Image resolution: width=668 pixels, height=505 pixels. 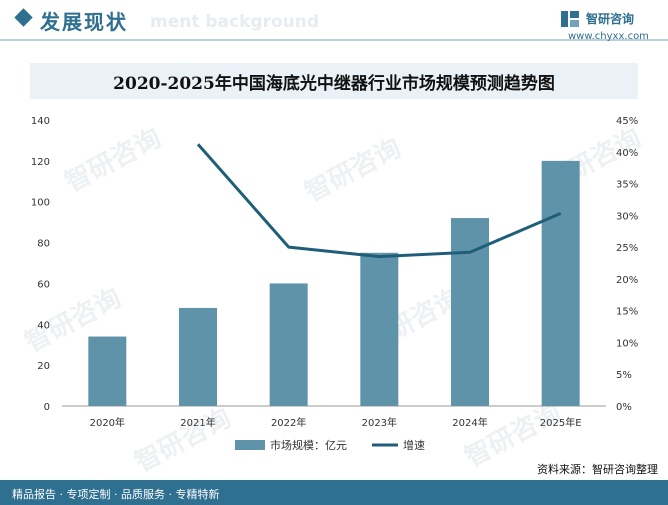 What do you see at coordinates (334, 492) in the screenshot?
I see `footer-bar: 精品报告 · 专项定制 · 品质服务 · 专精特新` at bounding box center [334, 492].